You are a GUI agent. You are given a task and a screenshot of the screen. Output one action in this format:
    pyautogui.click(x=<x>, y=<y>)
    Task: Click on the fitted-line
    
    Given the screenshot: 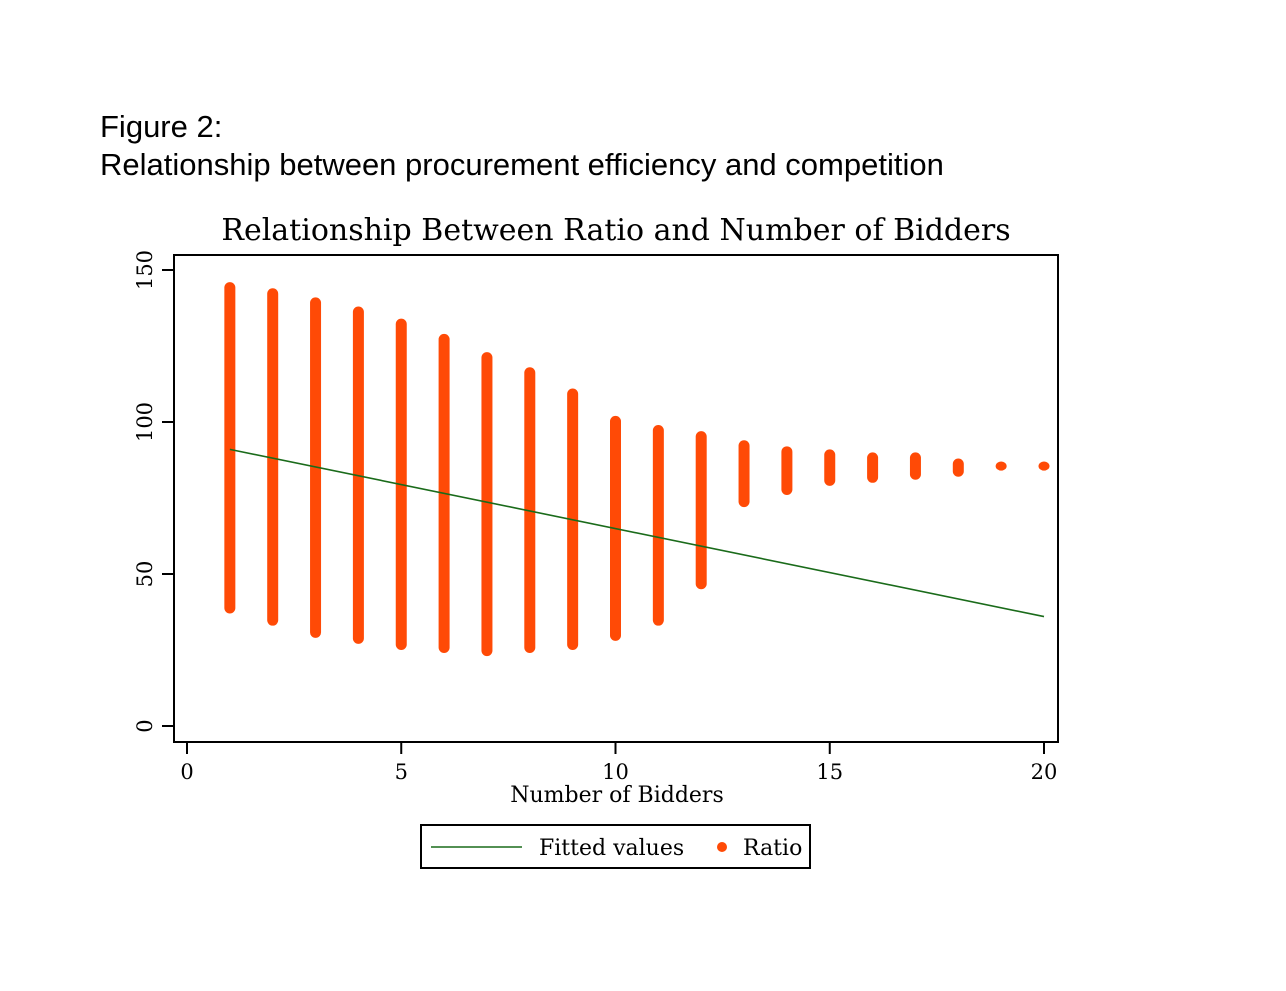 What is the action you would take?
    pyautogui.click(x=637, y=533)
    